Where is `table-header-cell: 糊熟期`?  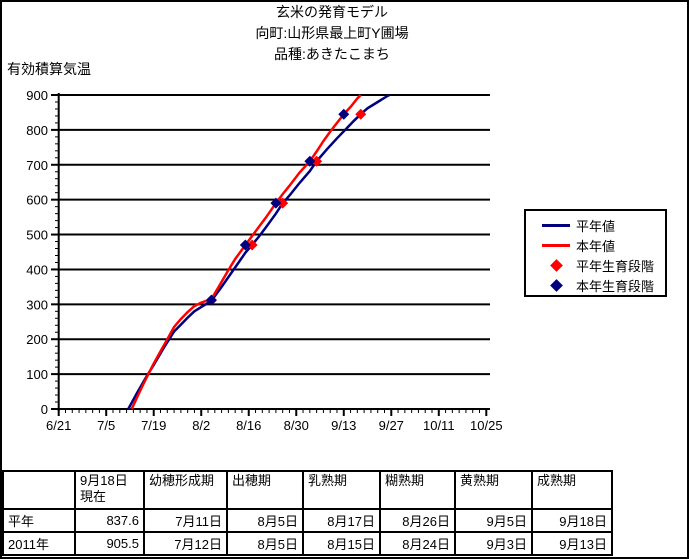 table-header-cell: 糊熟期 is located at coordinates (417, 490).